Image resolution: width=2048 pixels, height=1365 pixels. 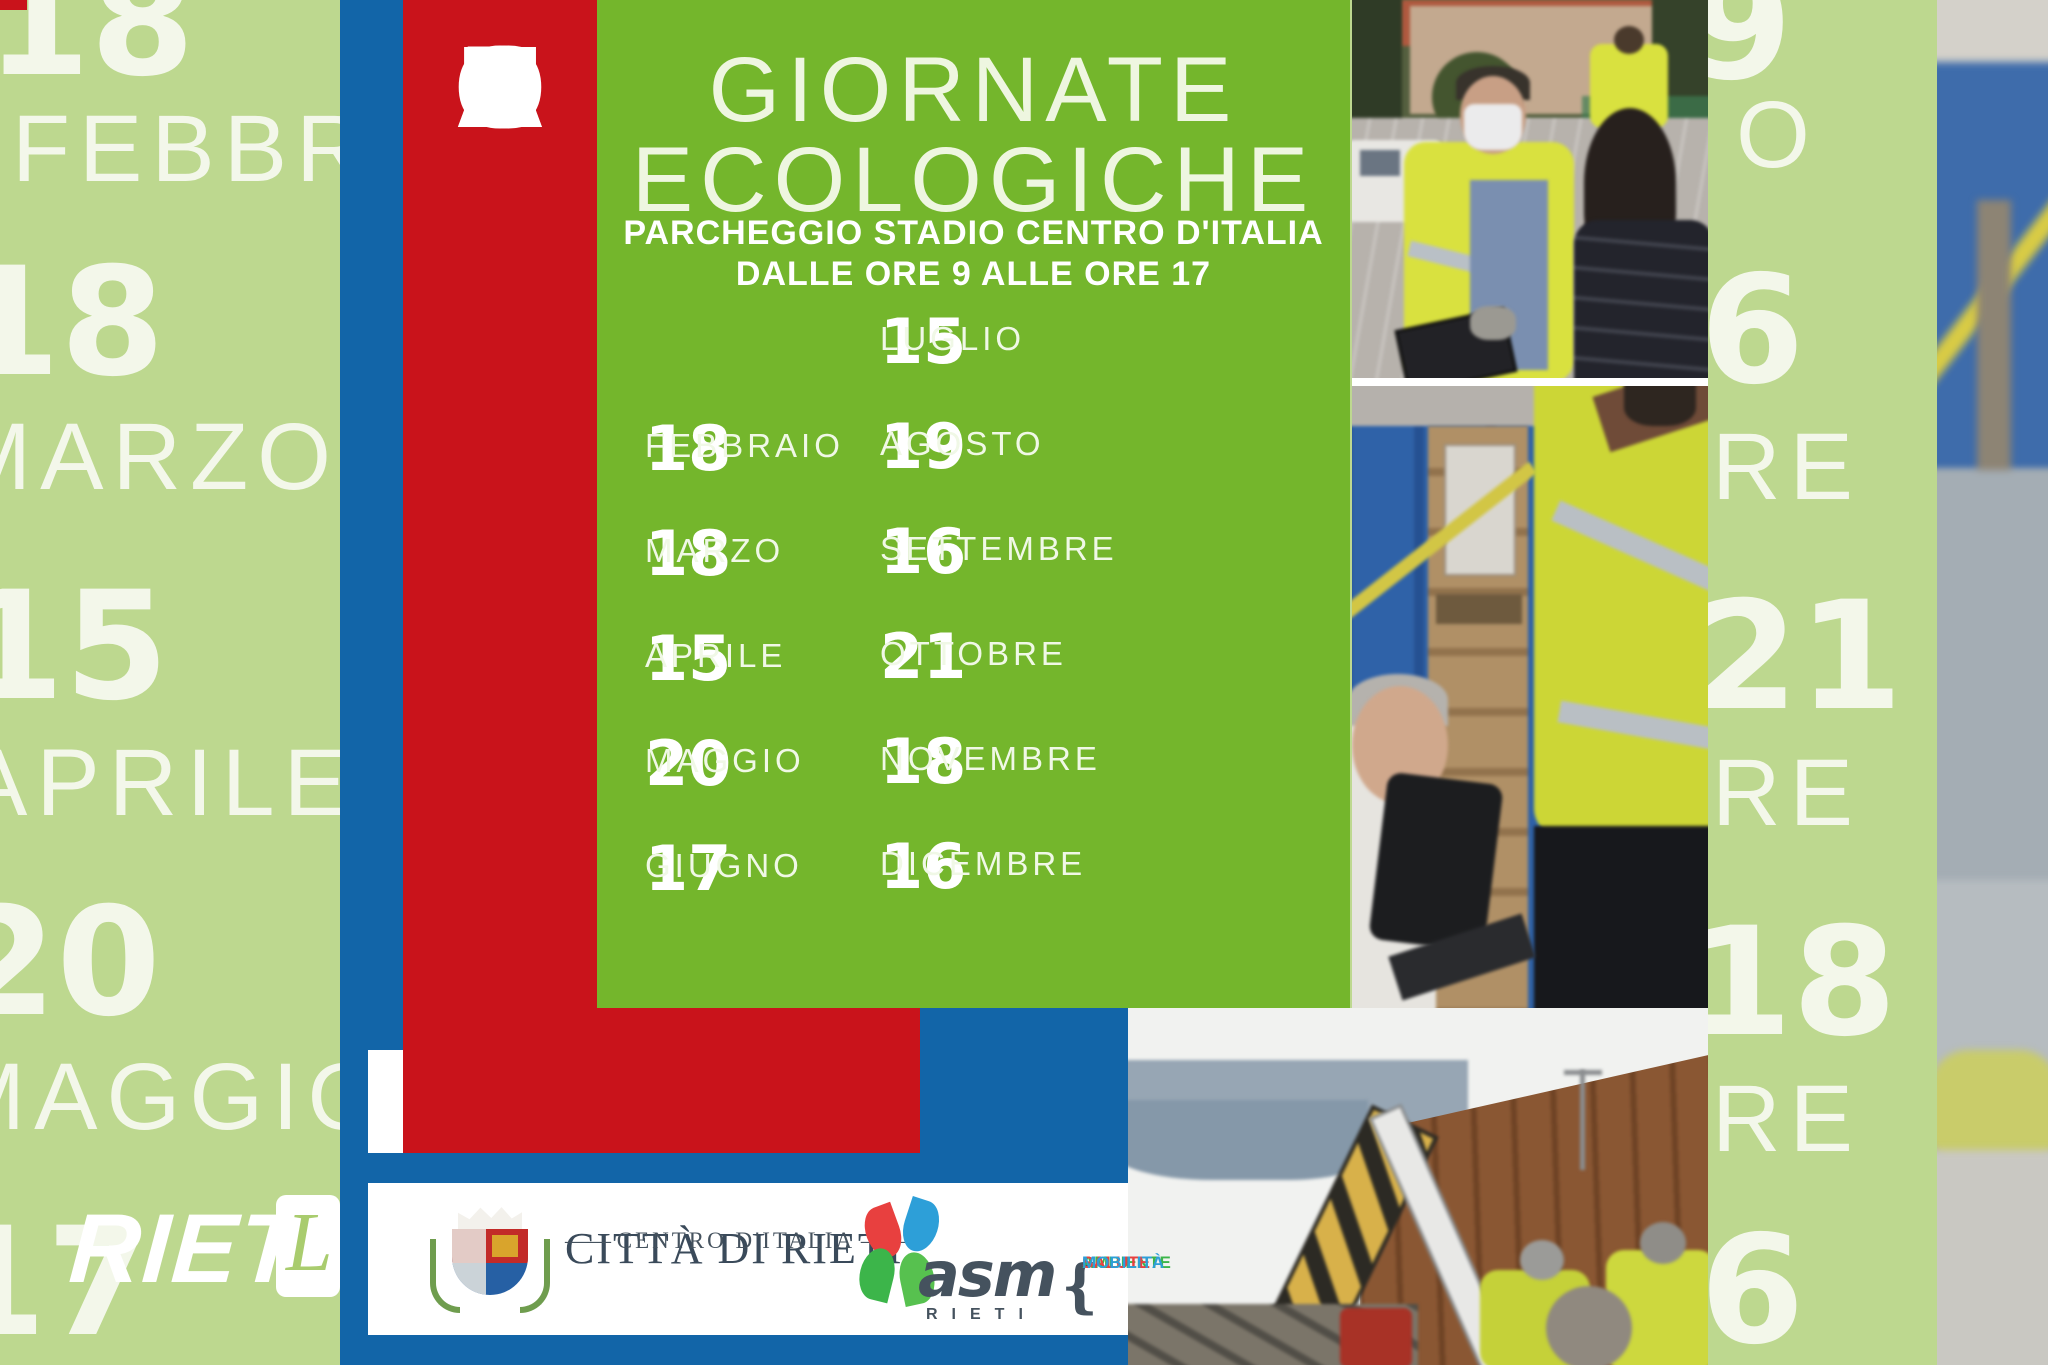 What do you see at coordinates (233, 1250) in the screenshot?
I see `rietilife-watermark: RIETI L` at bounding box center [233, 1250].